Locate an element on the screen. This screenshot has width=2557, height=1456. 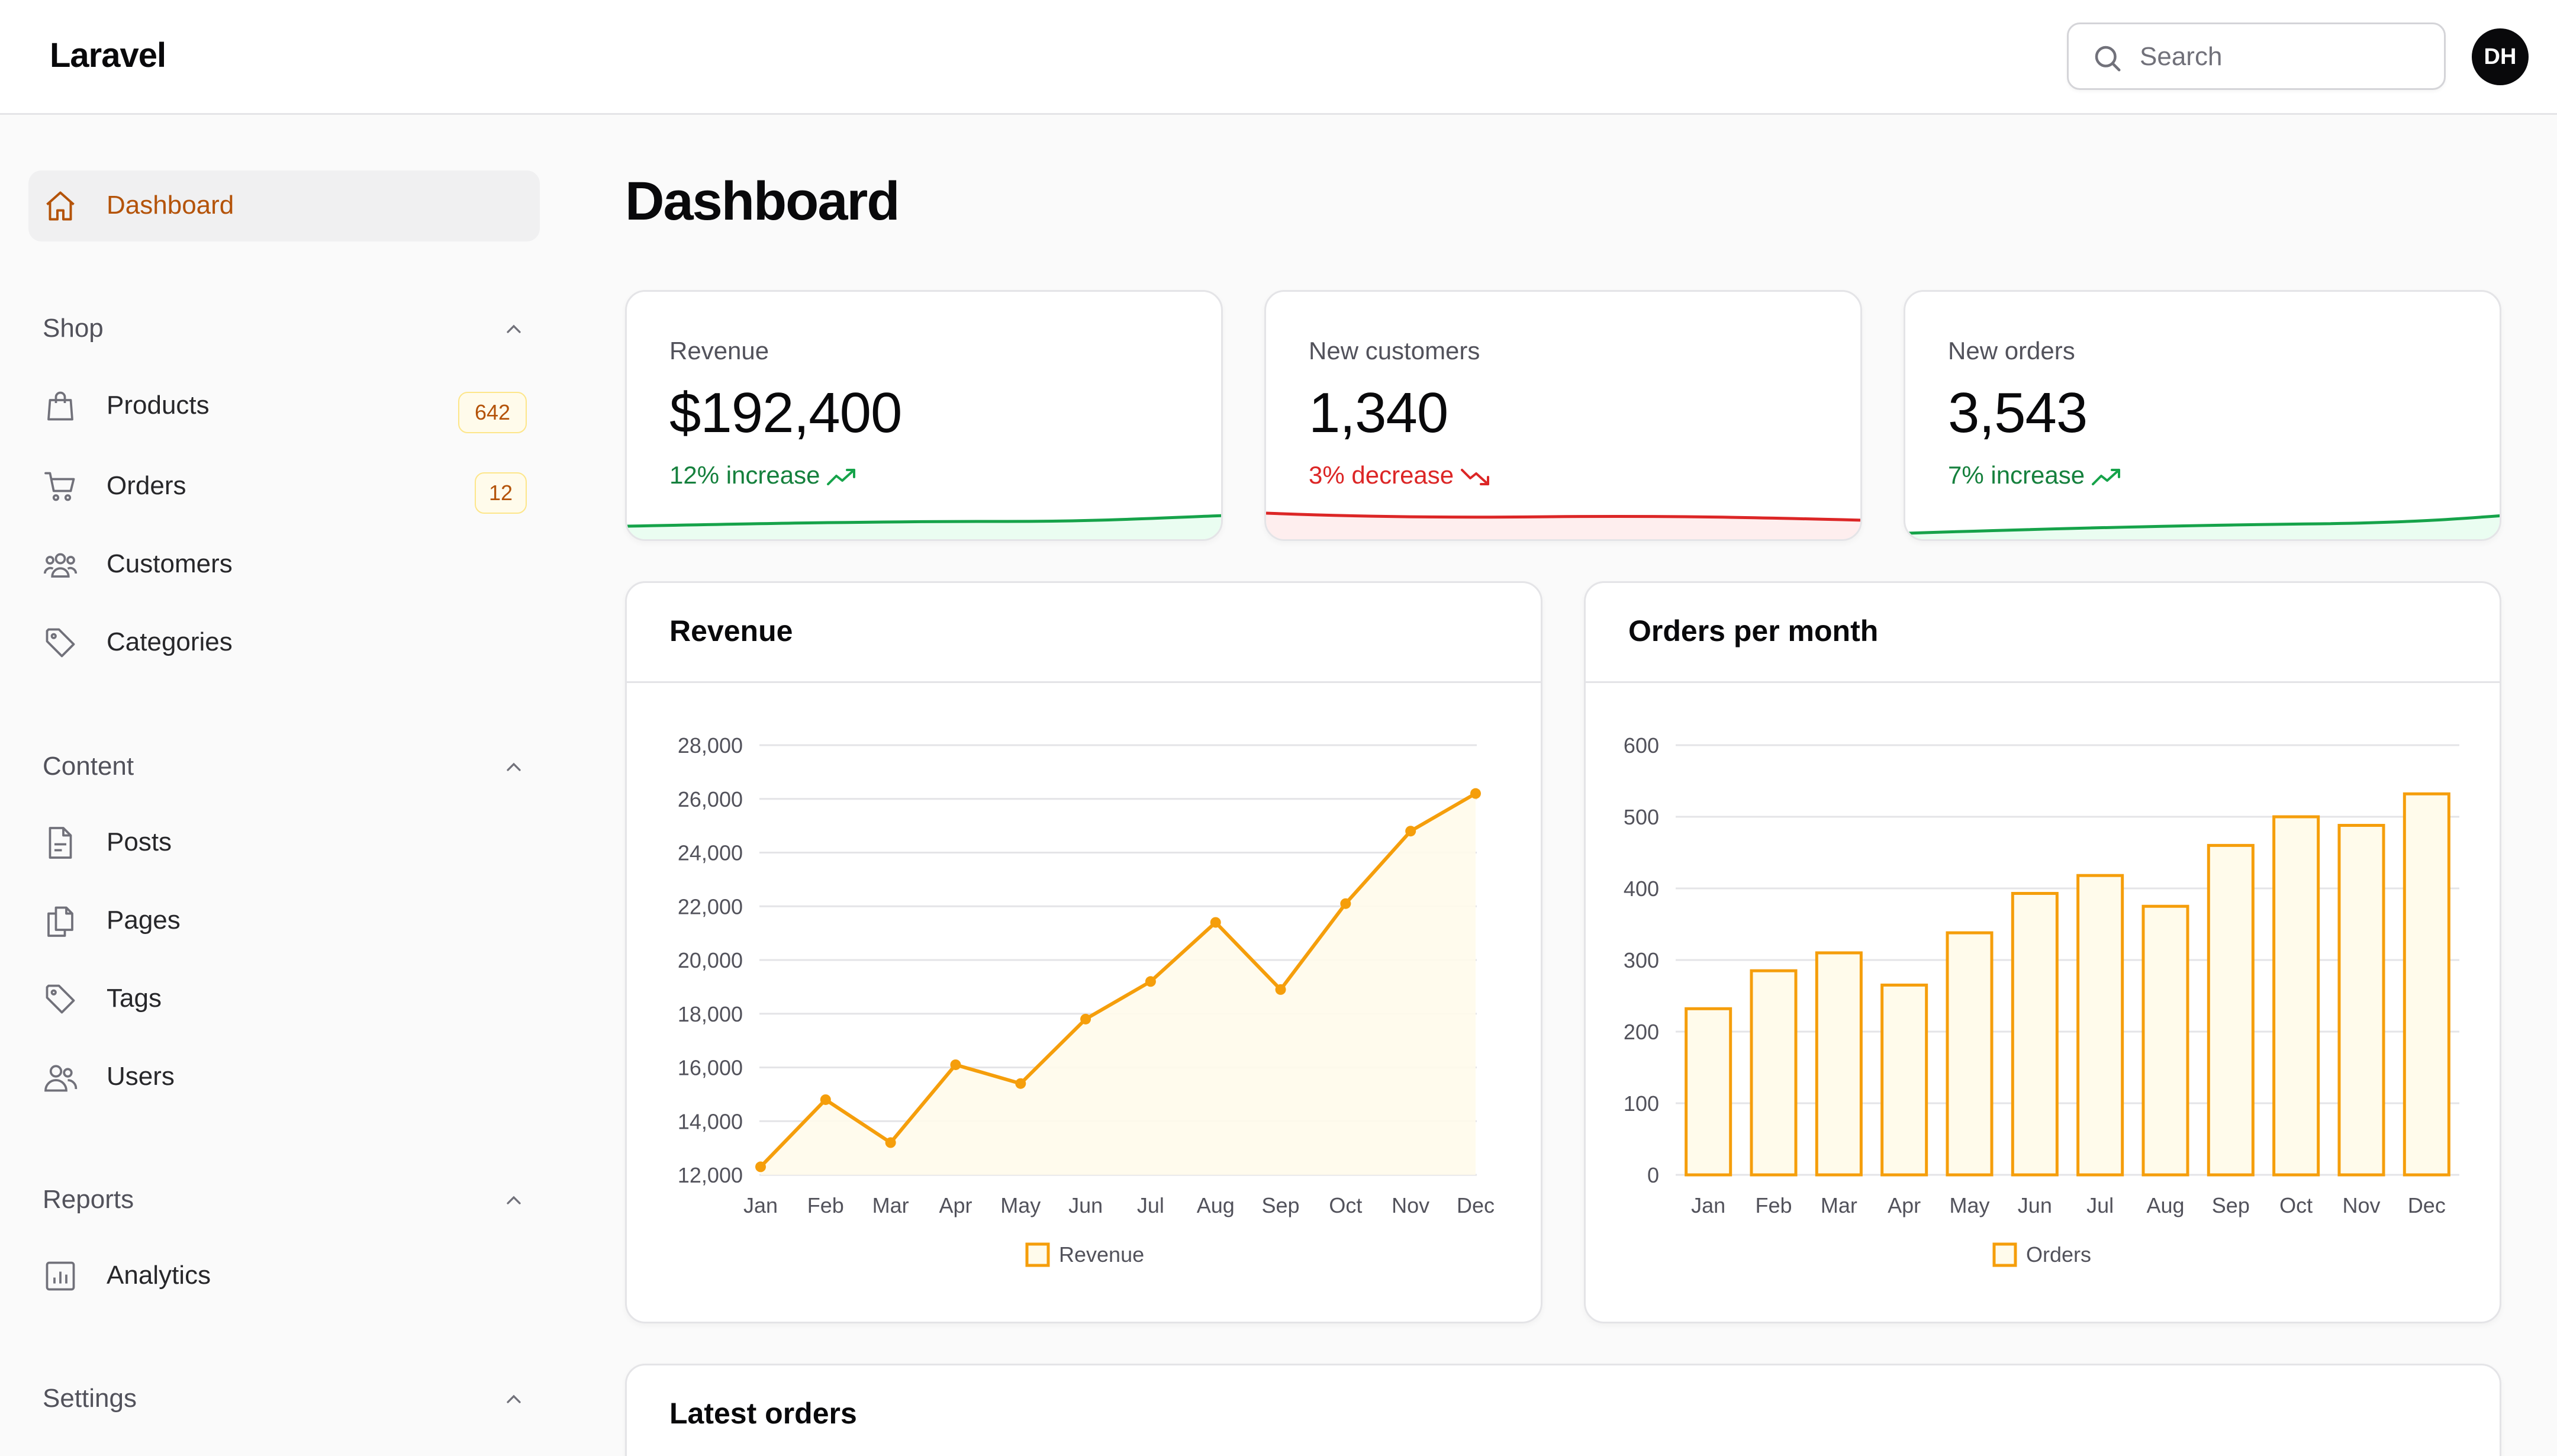
search-icon is located at coordinates (2108, 59).